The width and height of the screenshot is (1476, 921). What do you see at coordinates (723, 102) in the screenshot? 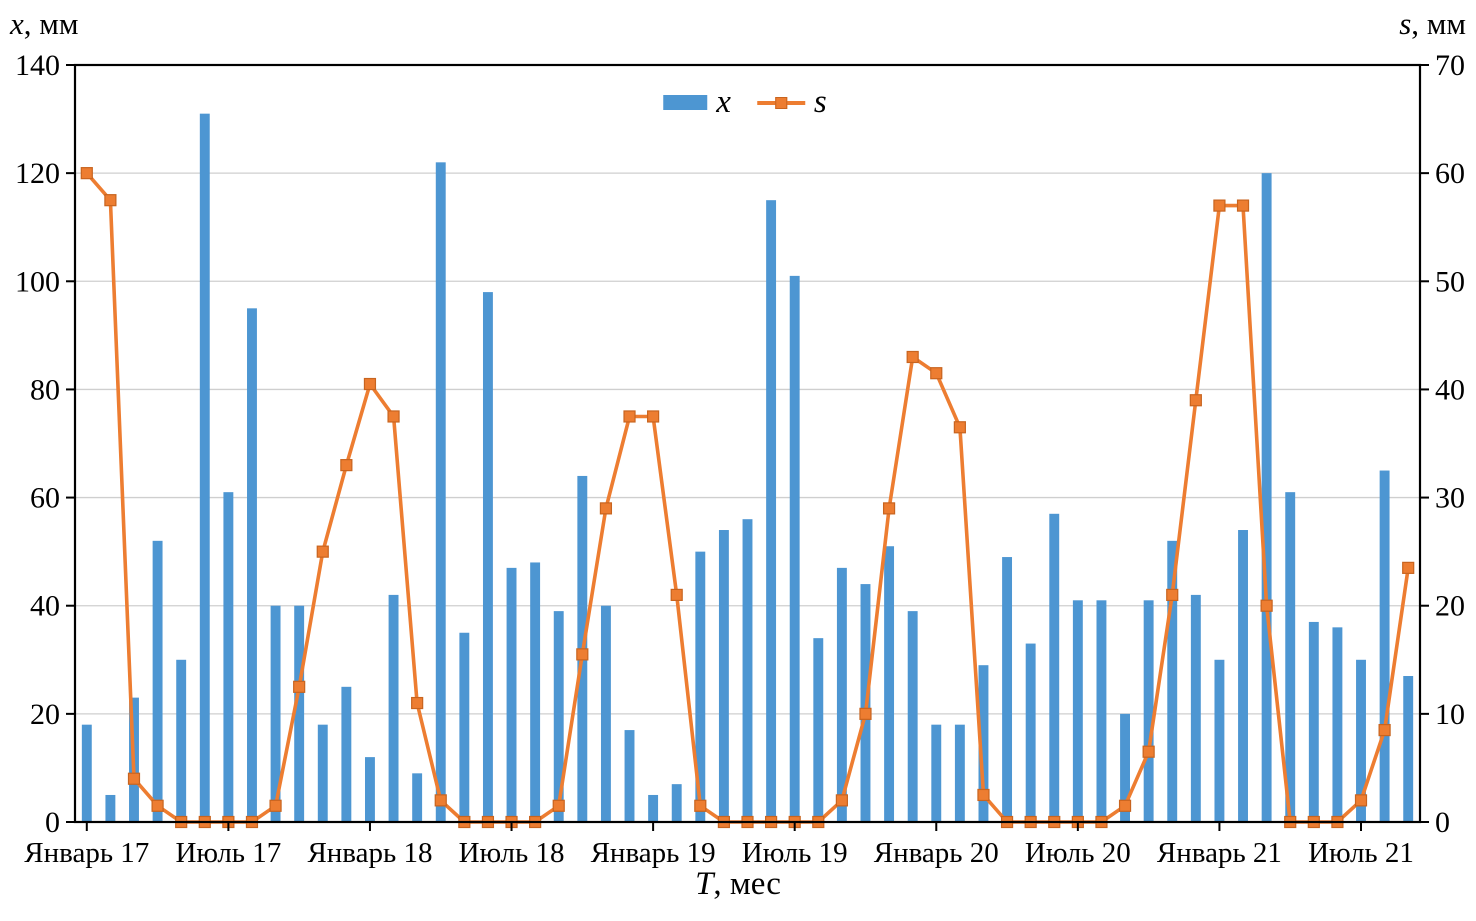
I see `legend-label-x: x` at bounding box center [723, 102].